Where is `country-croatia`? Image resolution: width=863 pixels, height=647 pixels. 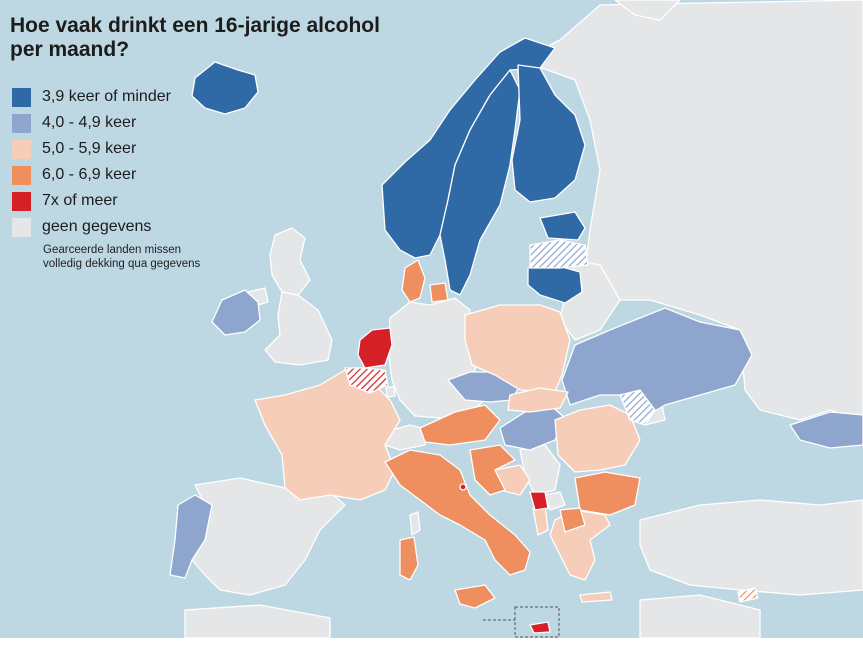 country-croatia is located at coordinates (492, 470).